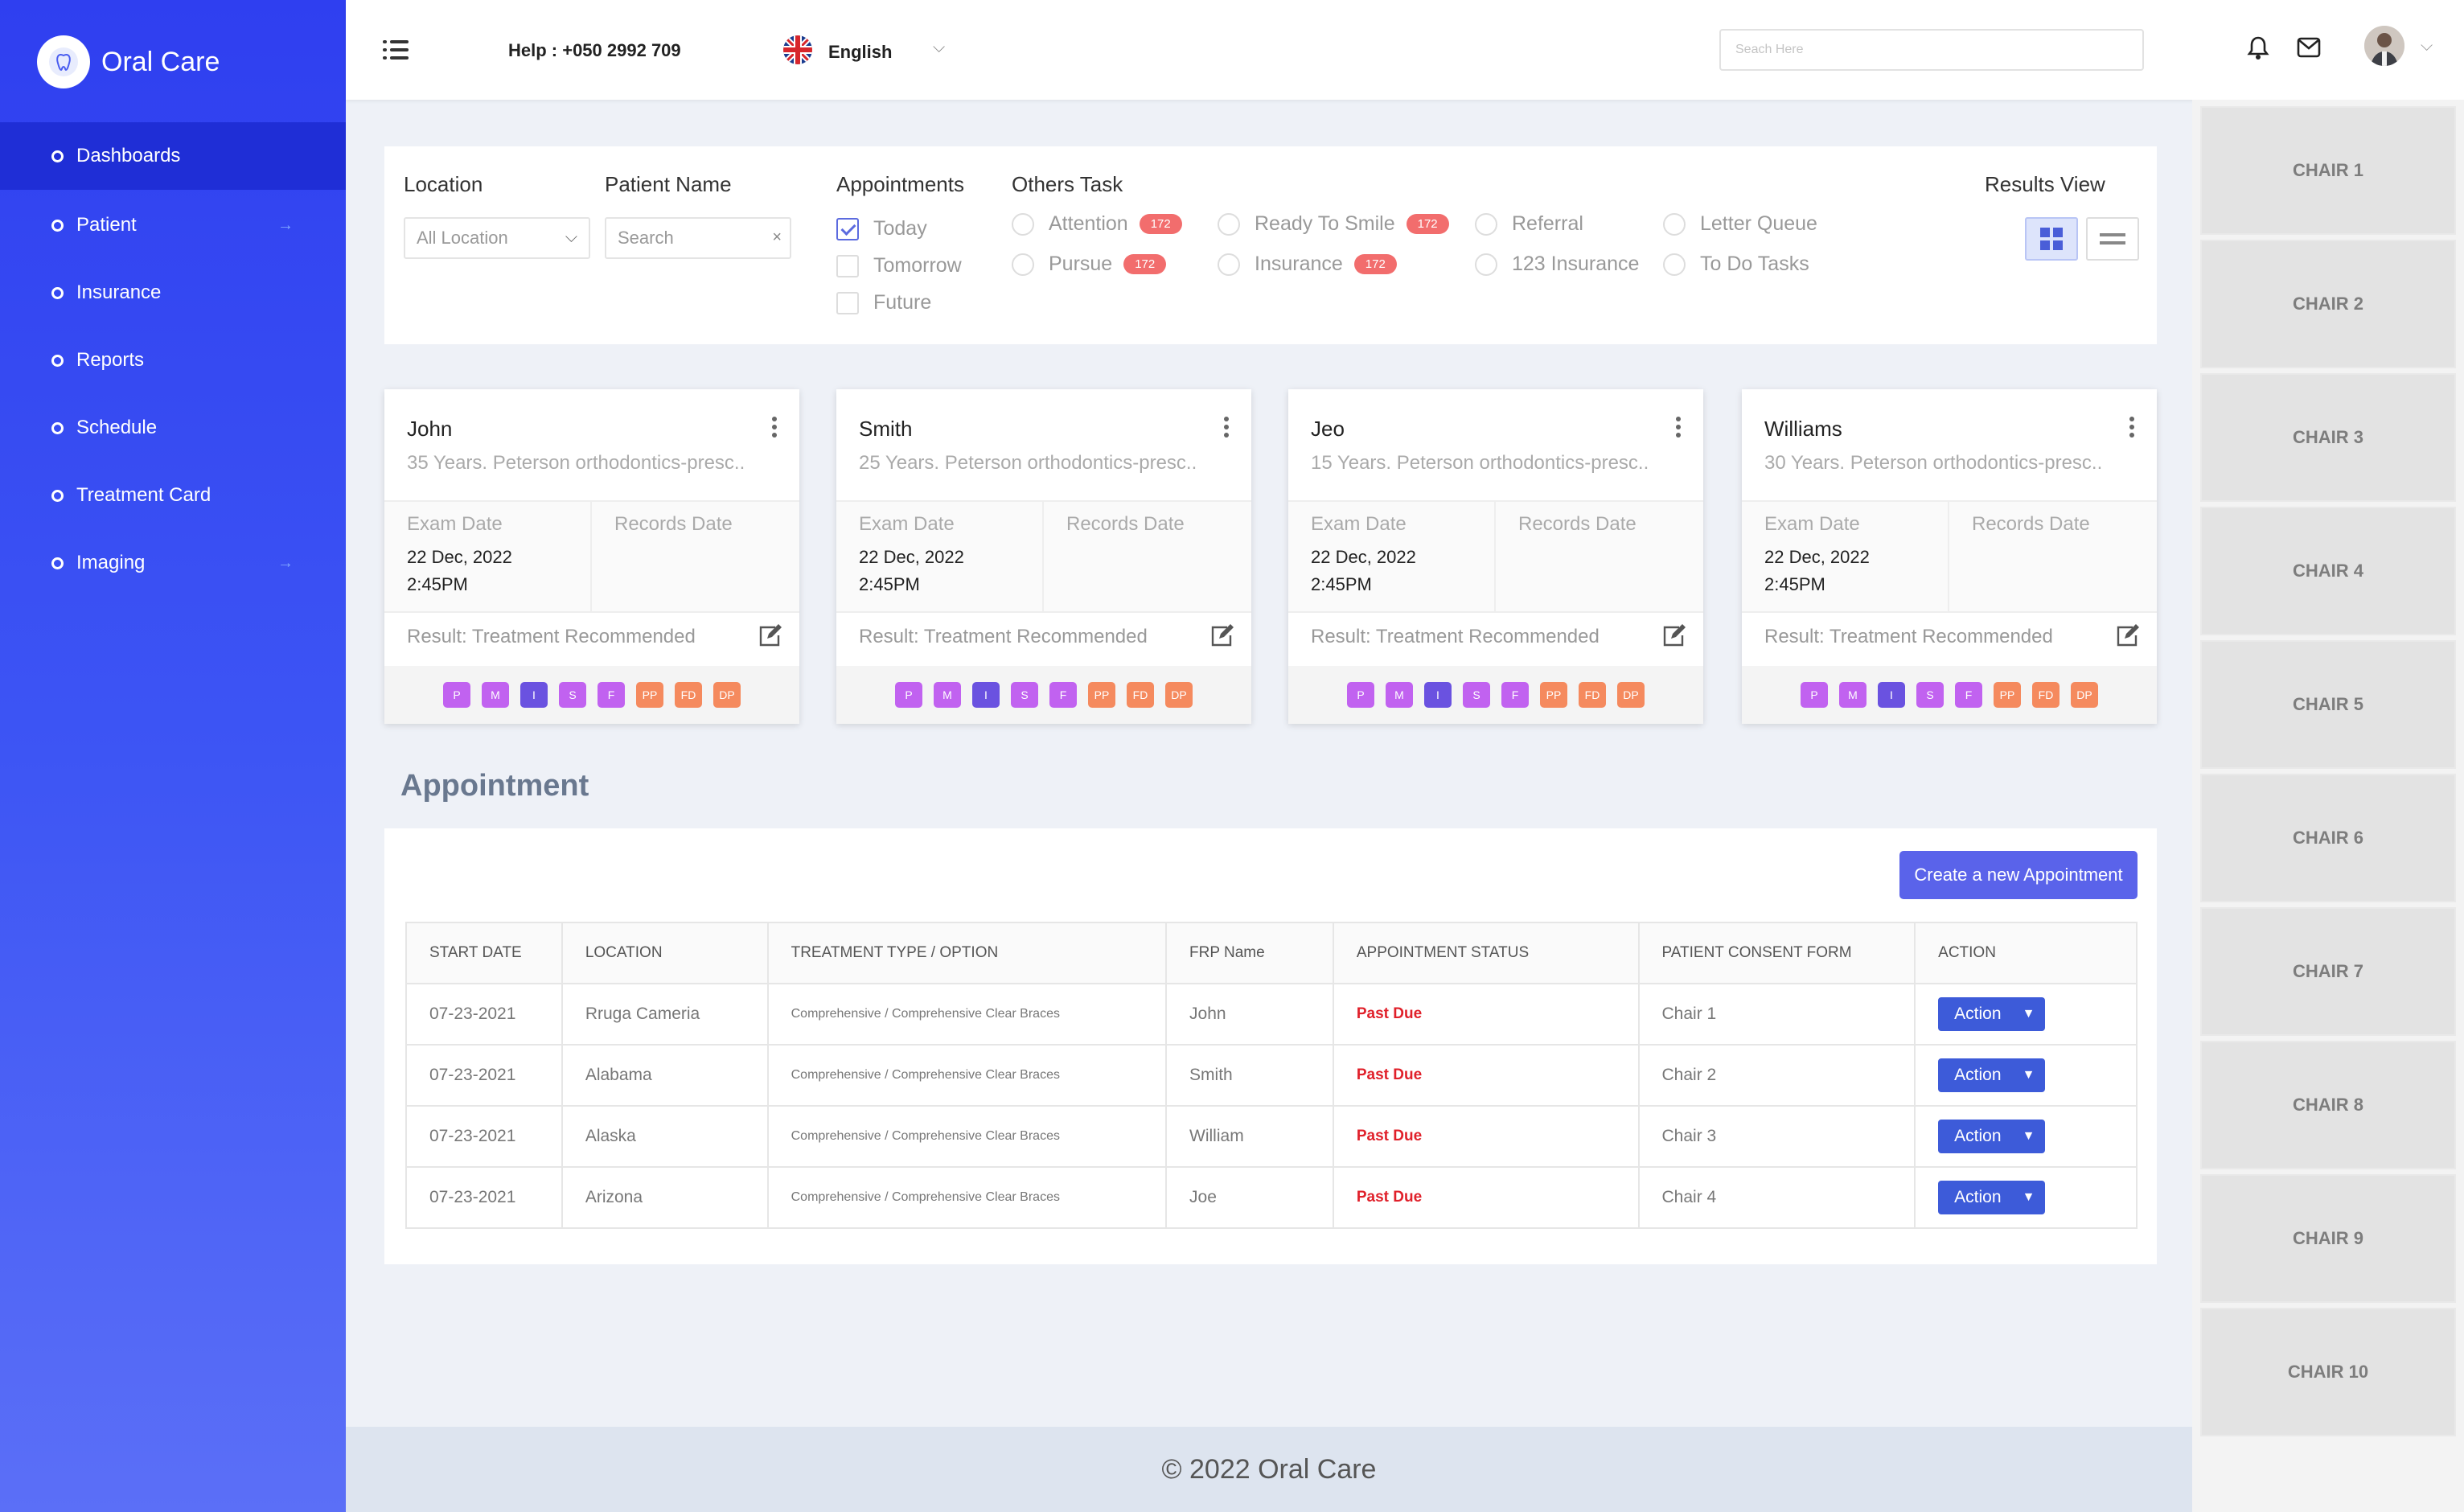  What do you see at coordinates (2018, 875) in the screenshot?
I see `create-appointment-button: Create a new Appointment` at bounding box center [2018, 875].